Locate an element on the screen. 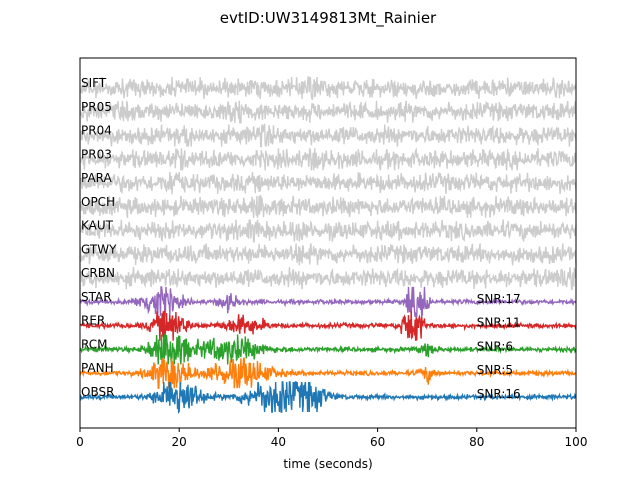  trace-crbn is located at coordinates (328, 278).